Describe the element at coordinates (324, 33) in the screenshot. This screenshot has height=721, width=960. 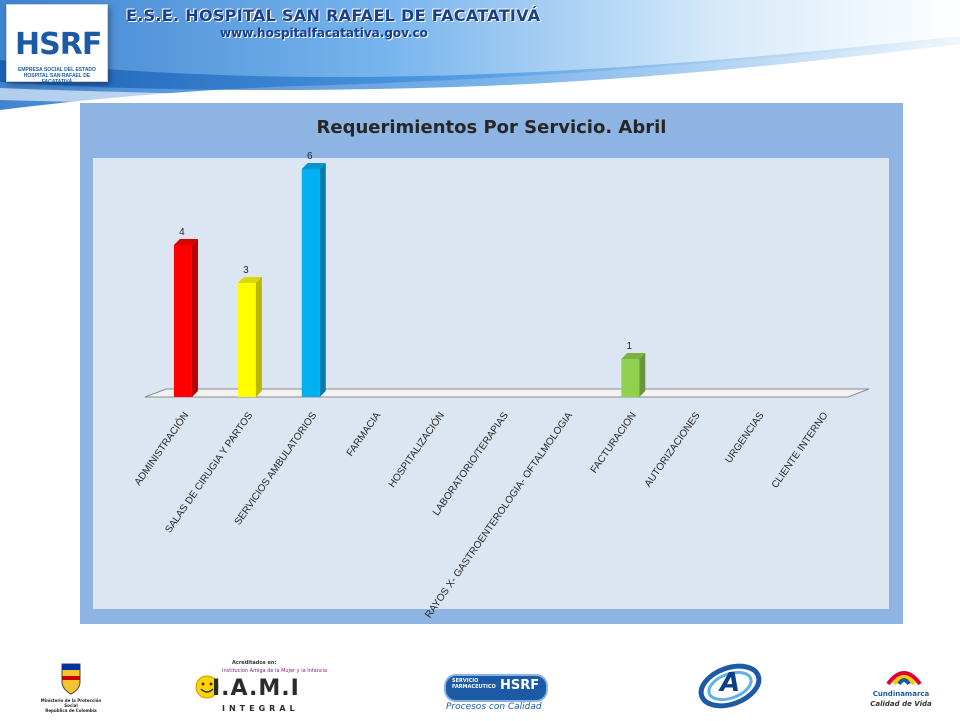
I see `hospital-url: www.hospitalfacatativa.gov.co` at that location.